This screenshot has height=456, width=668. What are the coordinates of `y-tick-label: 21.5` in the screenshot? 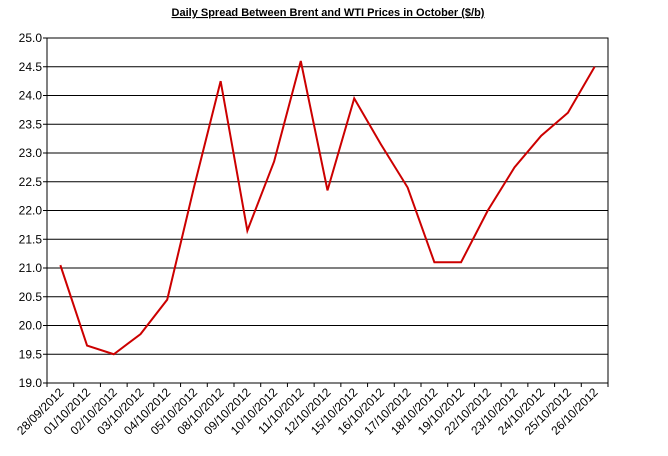 It's located at (31, 239).